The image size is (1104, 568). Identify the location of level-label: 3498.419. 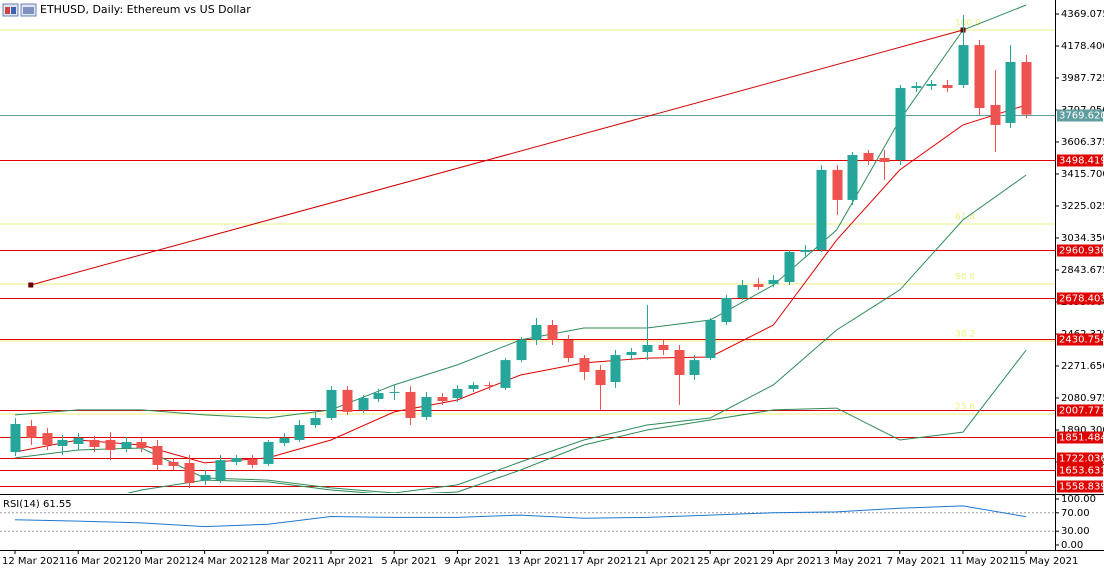
(1081, 161).